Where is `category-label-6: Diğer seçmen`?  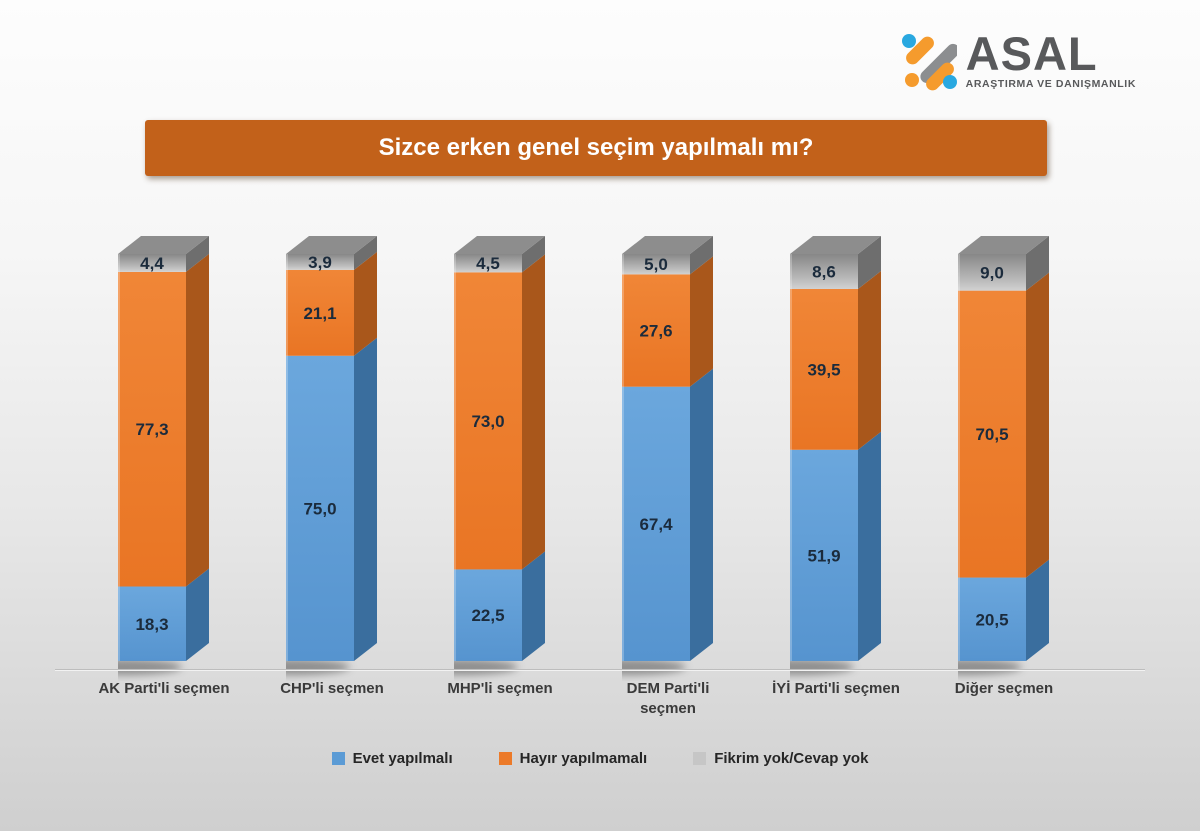
category-label-6: Diğer seçmen is located at coordinates (1004, 688).